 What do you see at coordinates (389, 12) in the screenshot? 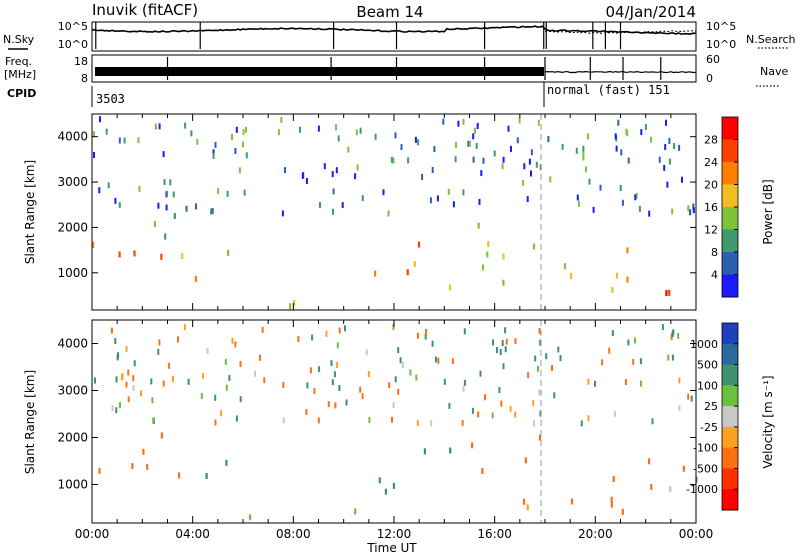
I see `beam-title: Beam 14` at bounding box center [389, 12].